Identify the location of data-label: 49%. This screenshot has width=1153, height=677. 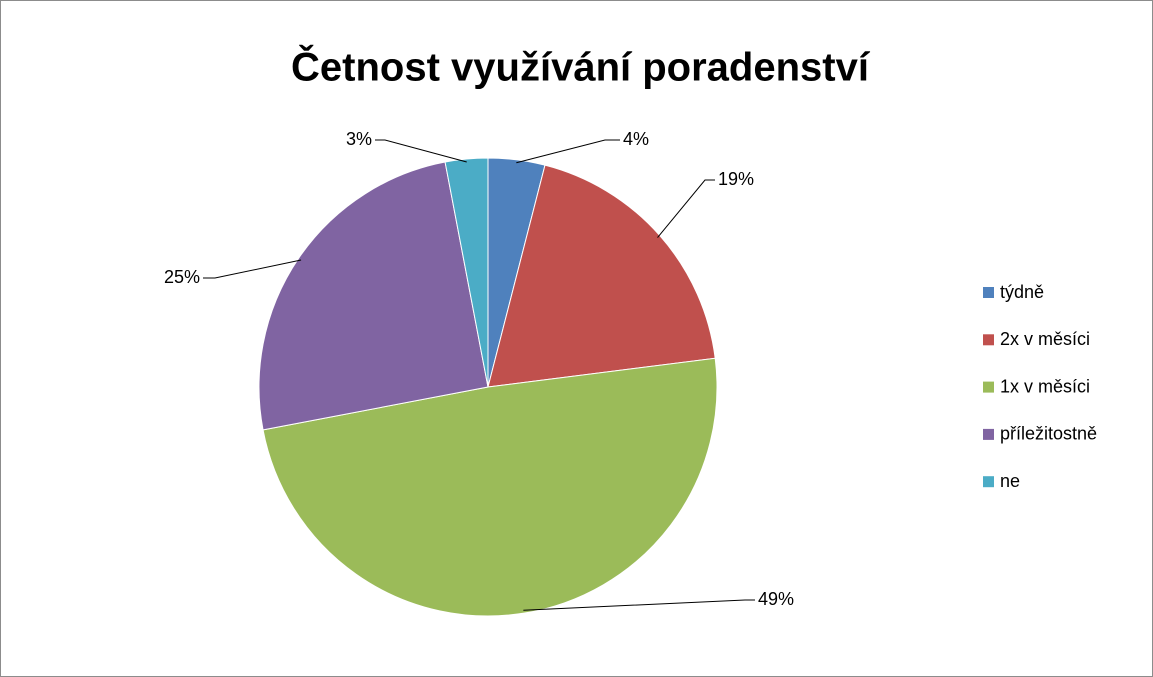
(776, 599).